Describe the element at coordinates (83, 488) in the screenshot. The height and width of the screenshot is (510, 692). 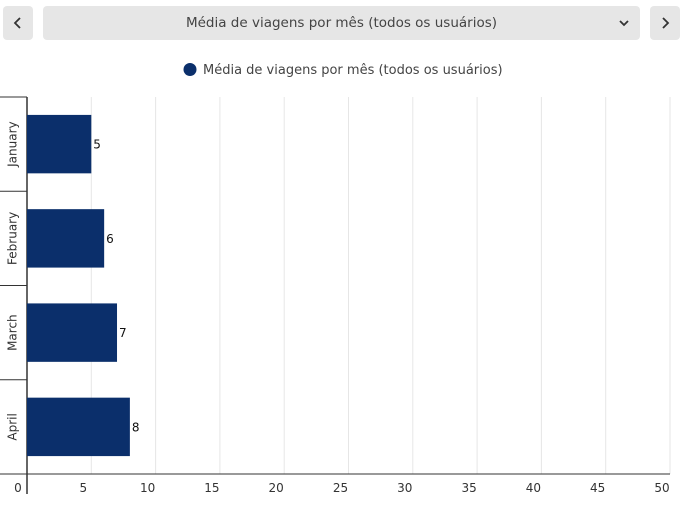
I see `x-tick-label: 5` at that location.